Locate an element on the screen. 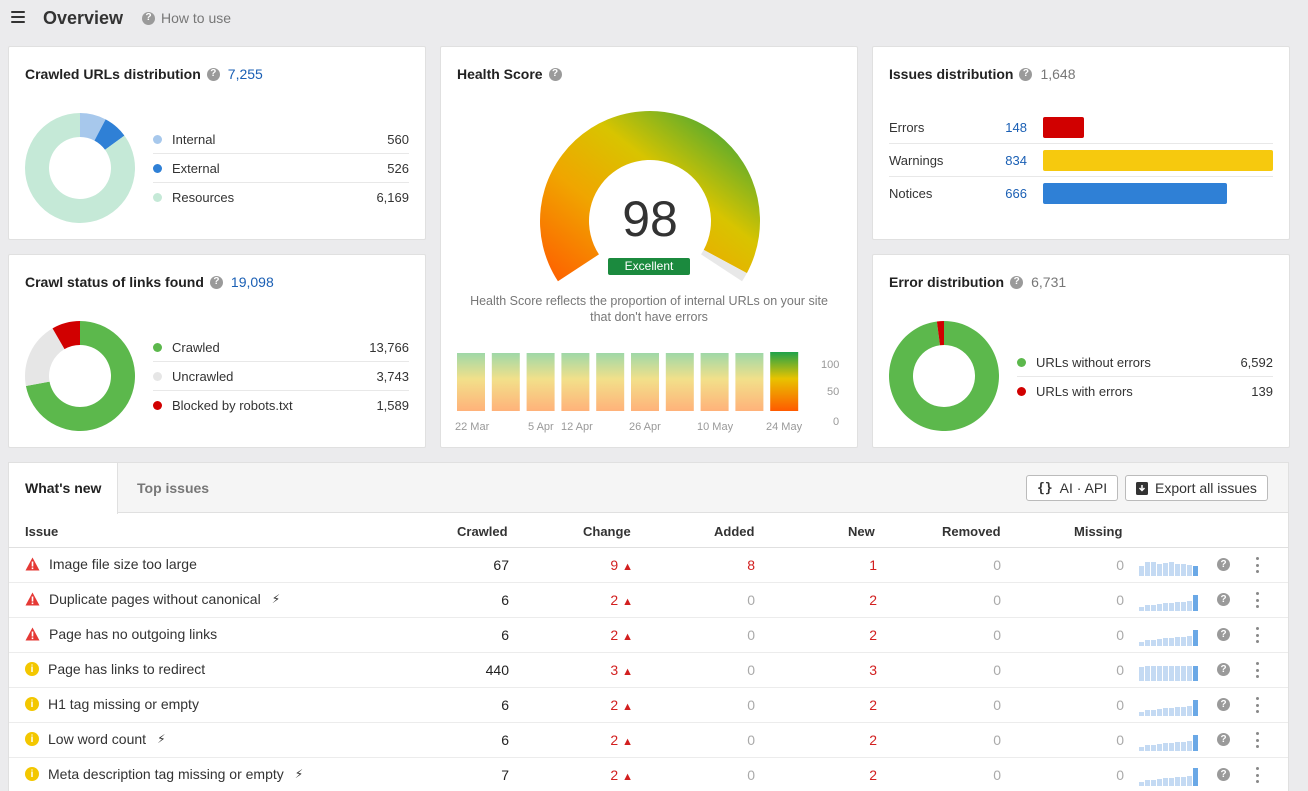 This screenshot has height=791, width=1308. crawl-status-slice-crawled is located at coordinates (80, 376).